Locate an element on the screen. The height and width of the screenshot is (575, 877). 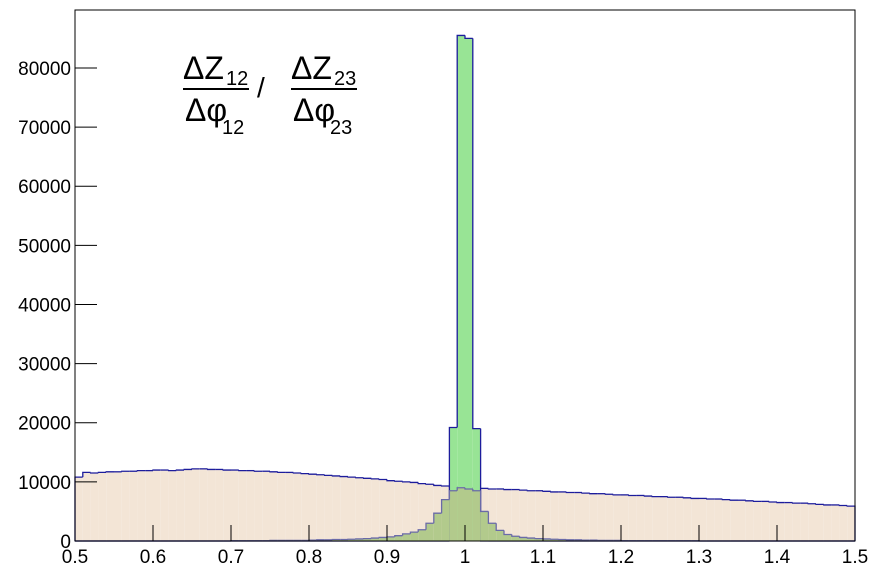
x-tick-label: 1.5 is located at coordinates (855, 557).